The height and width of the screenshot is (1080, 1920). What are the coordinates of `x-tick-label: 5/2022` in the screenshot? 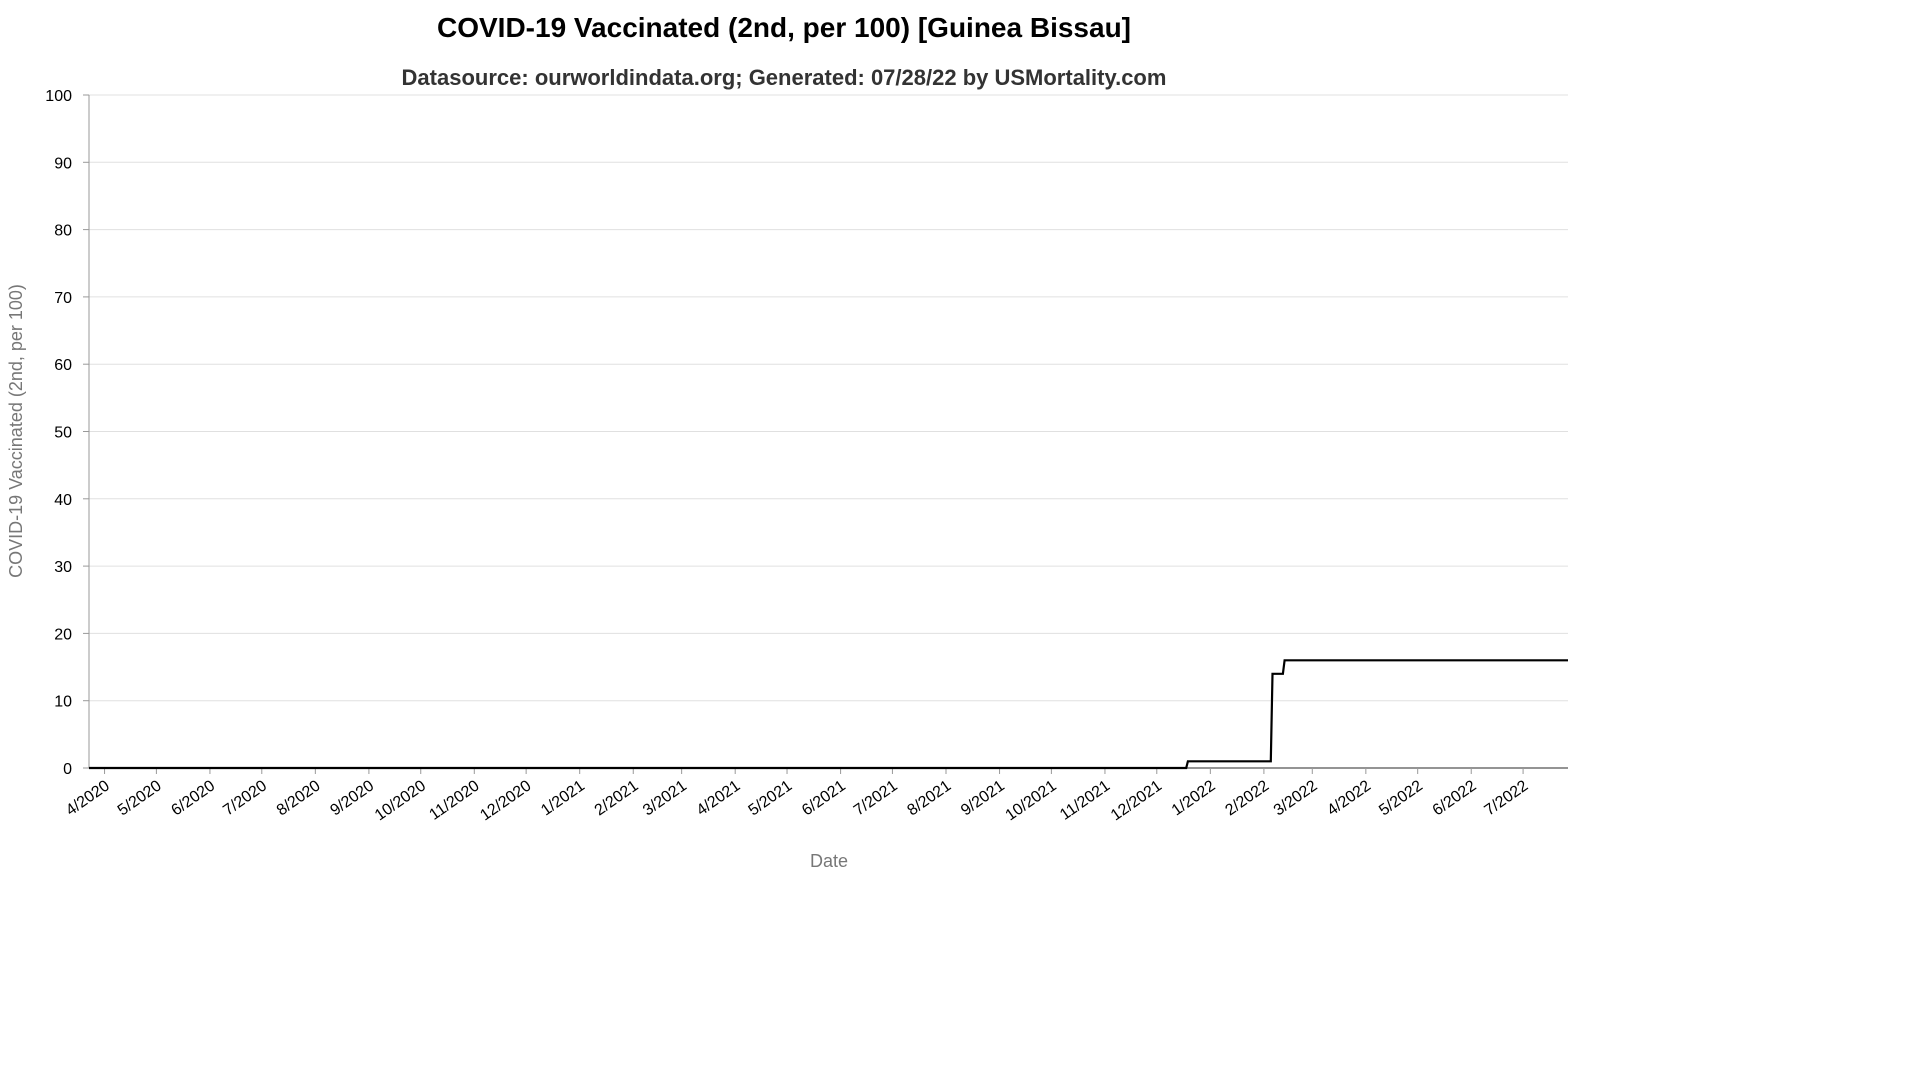 It's located at (1401, 798).